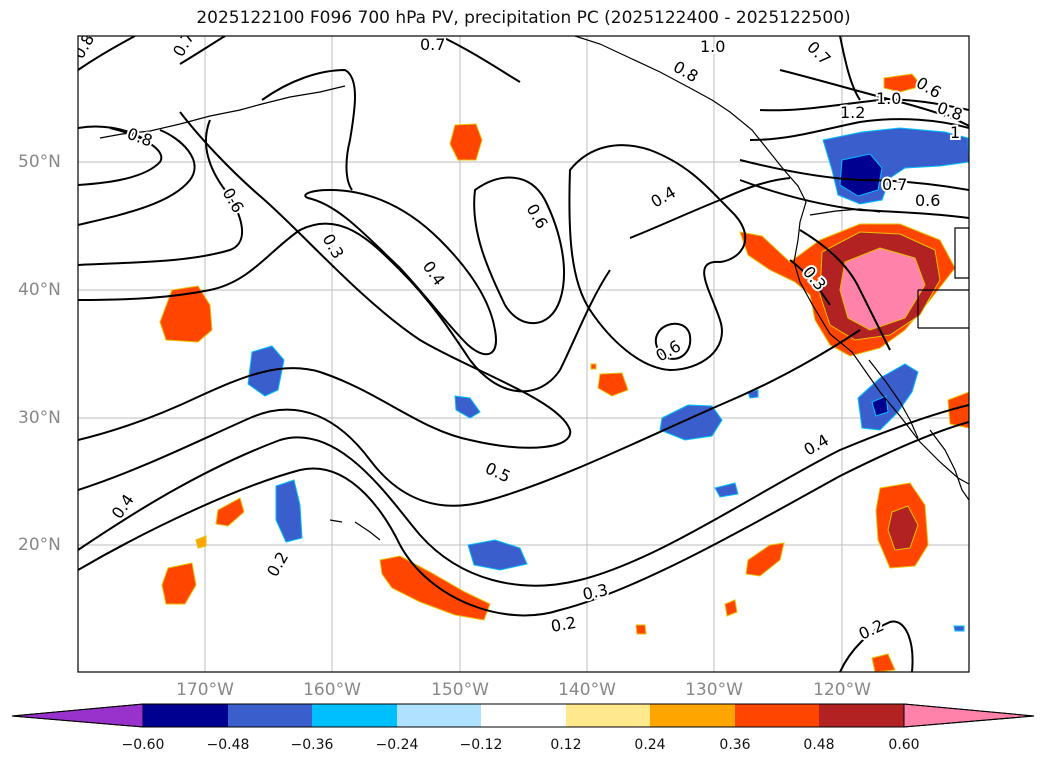  What do you see at coordinates (481, 745) in the screenshot?
I see `colorbar-tick-label: −0.12` at bounding box center [481, 745].